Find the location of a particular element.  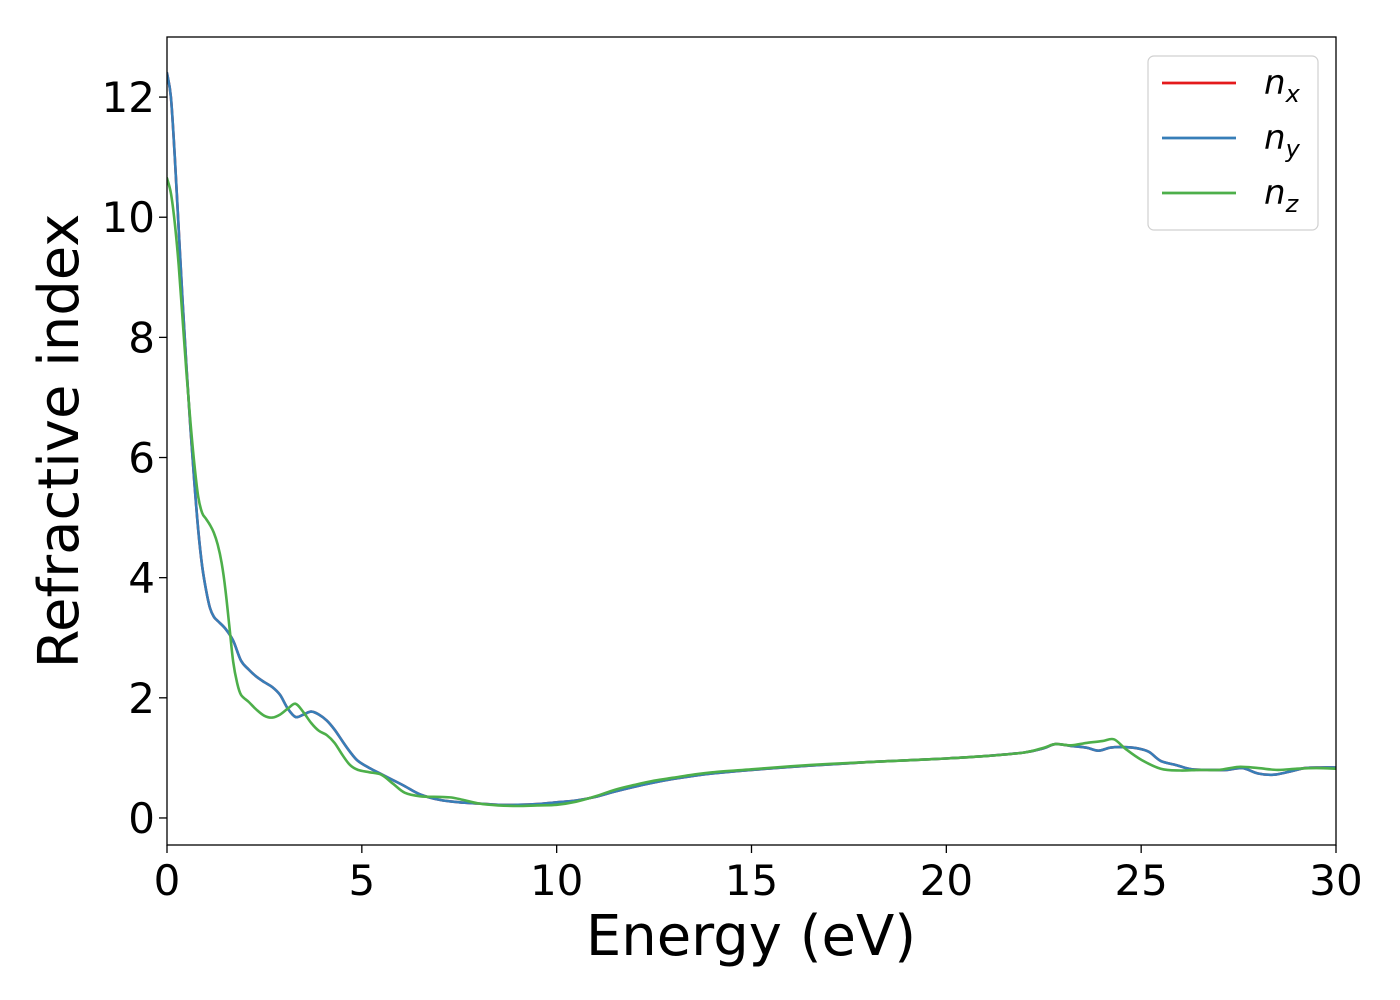

x-tick-label: 5 is located at coordinates (361, 880).